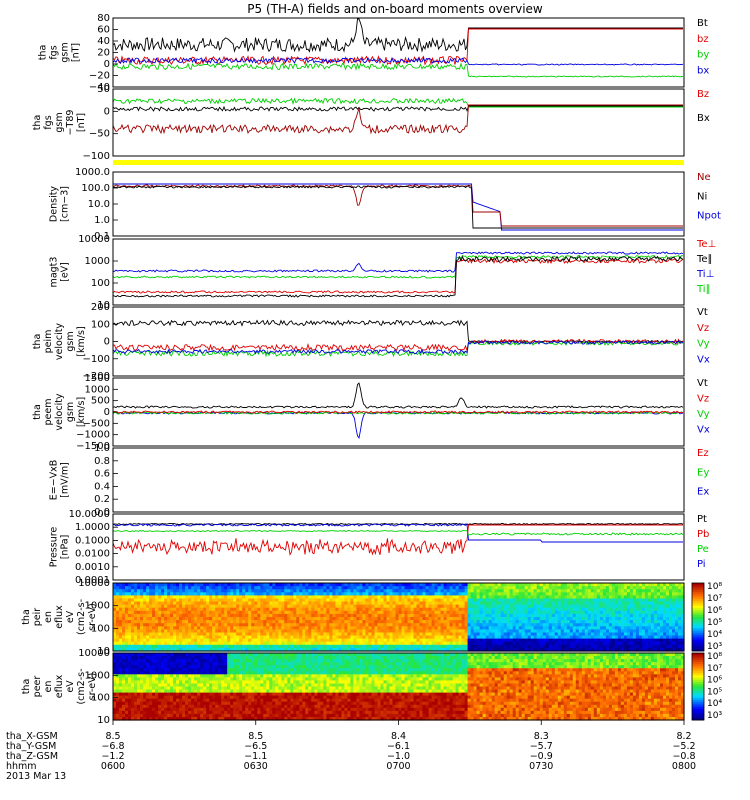 Image resolution: width=750 pixels, height=800 pixels. I want to click on colorbar-cell, so click(698, 609).